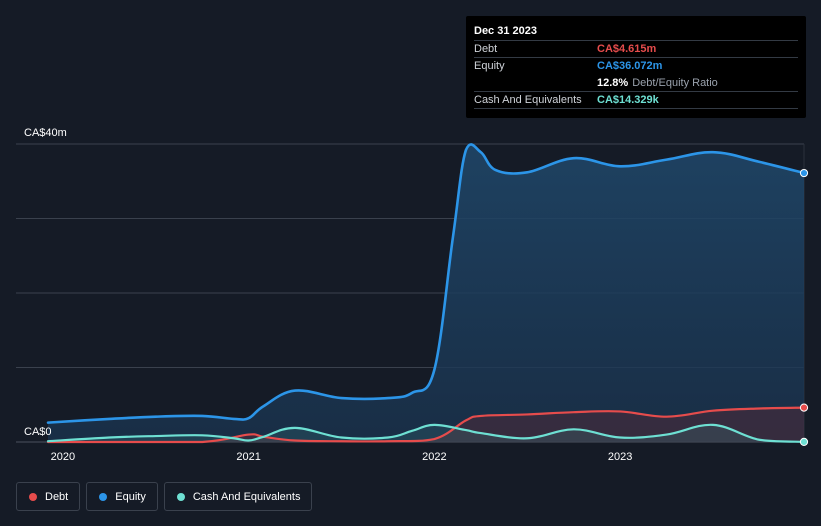 Image resolution: width=821 pixels, height=526 pixels. I want to click on tooltip-bottom-divider, so click(636, 116).